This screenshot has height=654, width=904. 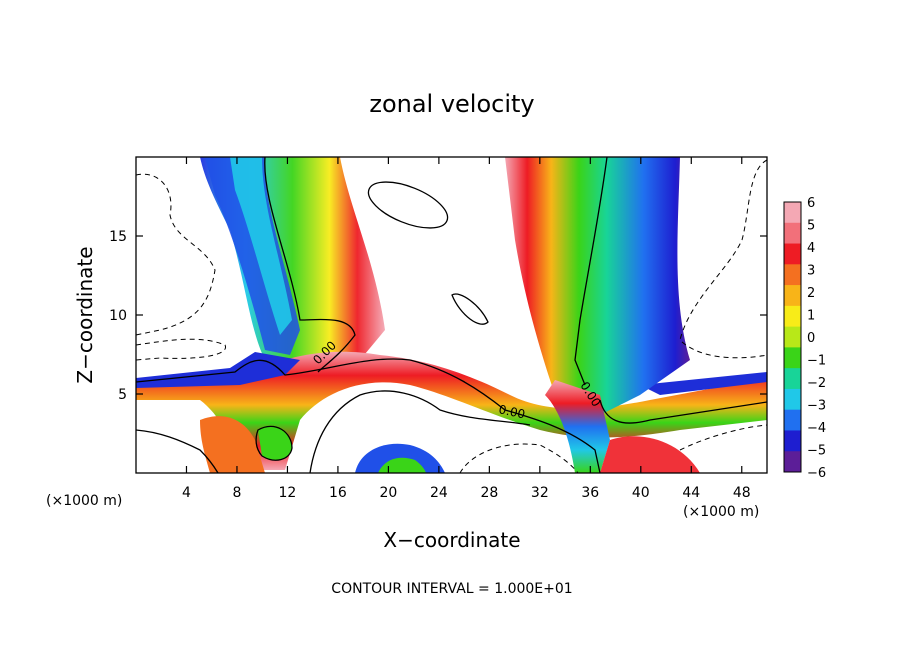 I want to click on contour-upper-ellipse, so click(x=408, y=205).